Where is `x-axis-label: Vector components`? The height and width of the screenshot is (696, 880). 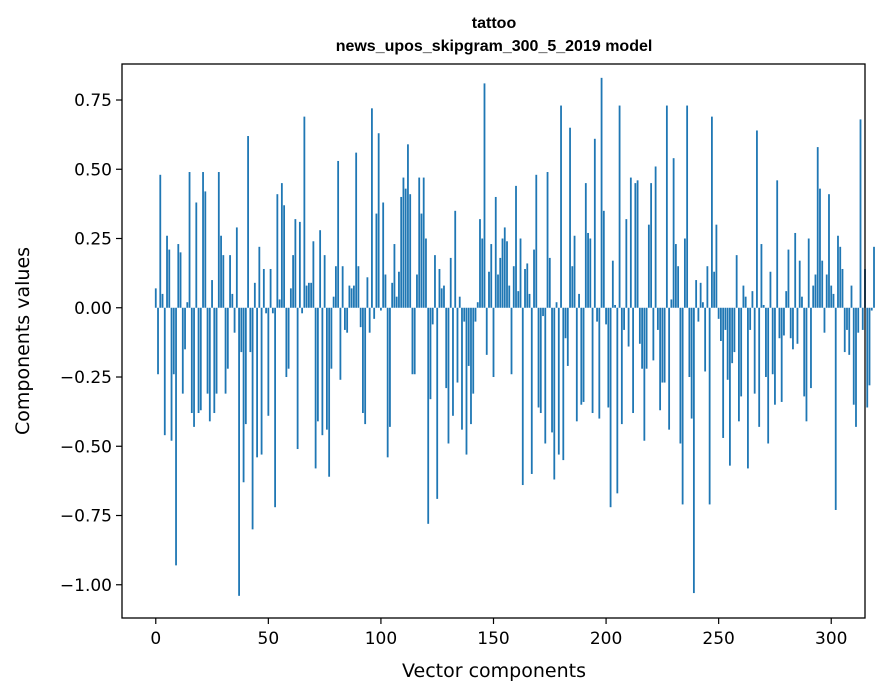
x-axis-label: Vector components is located at coordinates (494, 671).